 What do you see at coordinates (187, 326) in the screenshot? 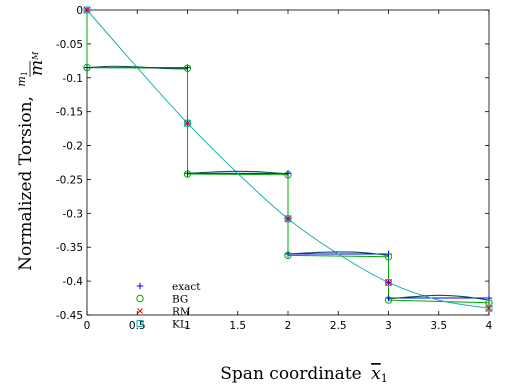
I see `x-tick-label: 1` at bounding box center [187, 326].